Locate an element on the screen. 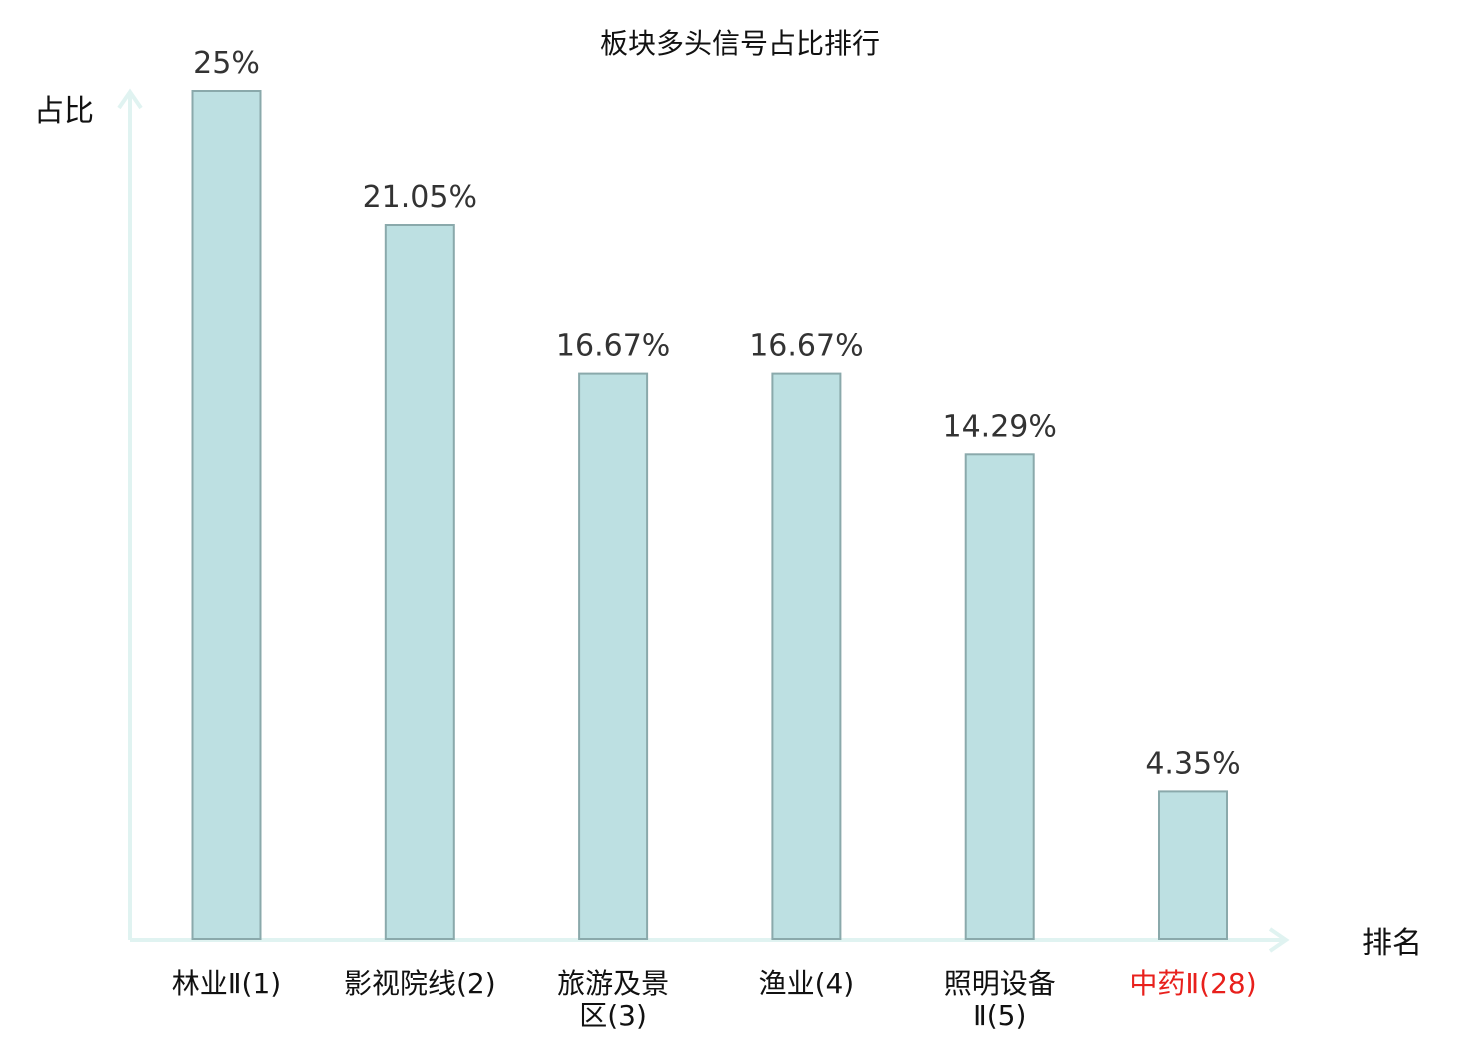 The image size is (1480, 1040). x-tick-label: 照明设备 is located at coordinates (1000, 983).